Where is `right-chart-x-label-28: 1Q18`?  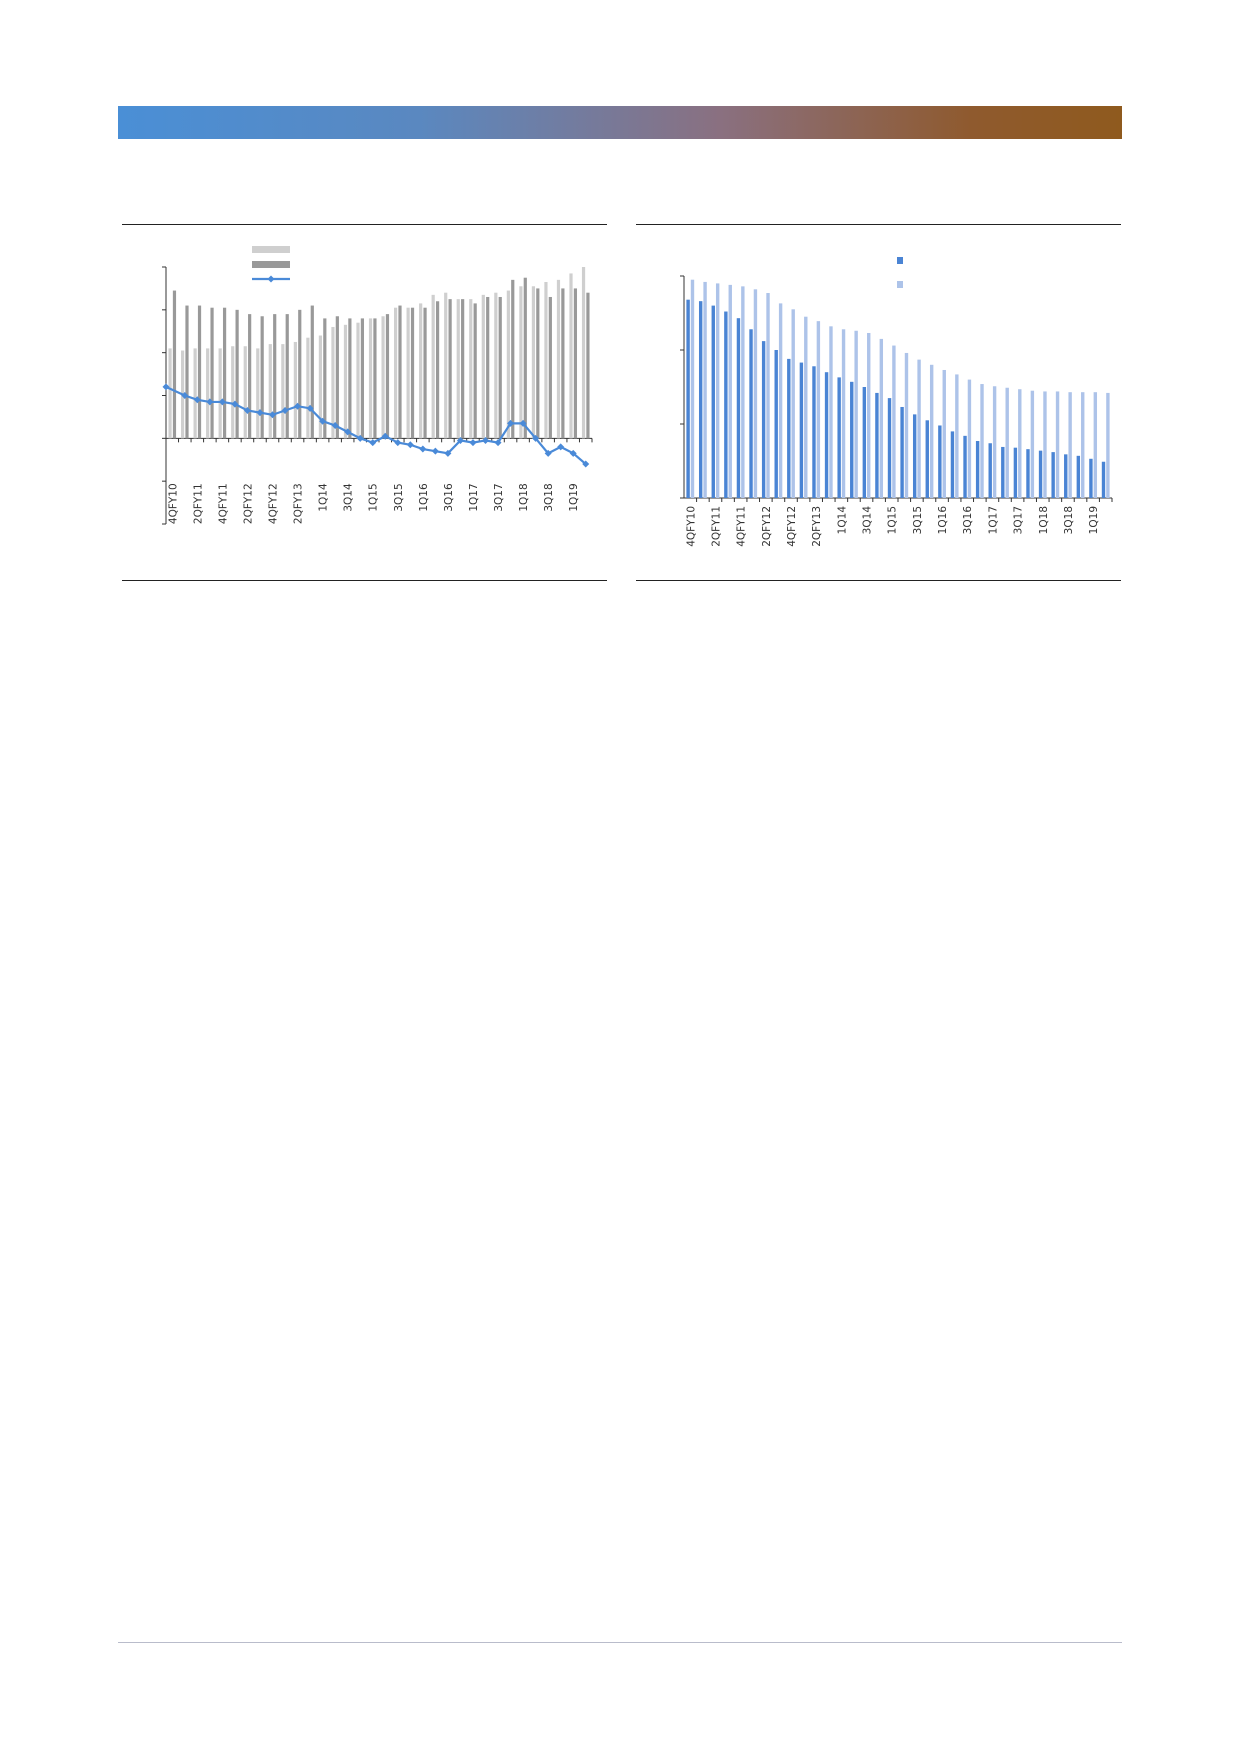 right-chart-x-label-28: 1Q18 is located at coordinates (1044, 520).